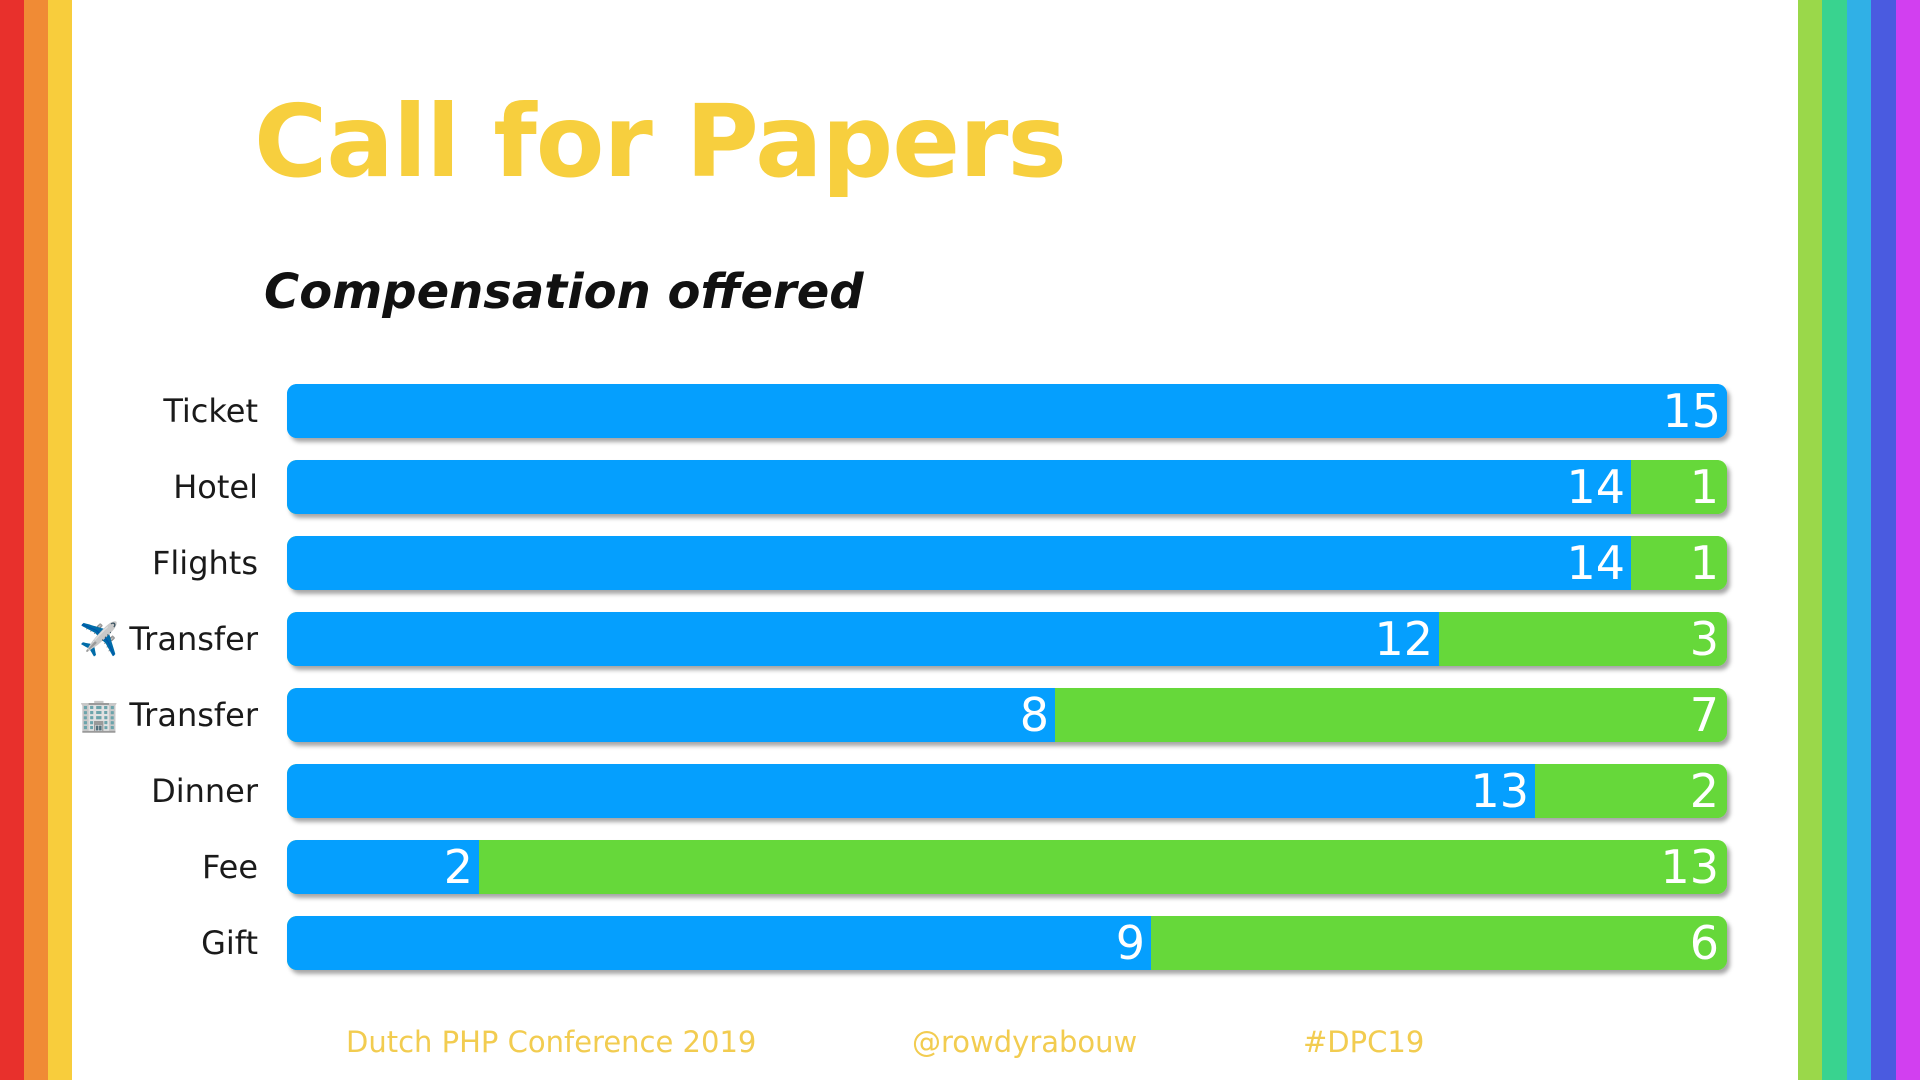  Describe the element at coordinates (660, 141) in the screenshot. I see `slide-title: Call for Papers` at that location.